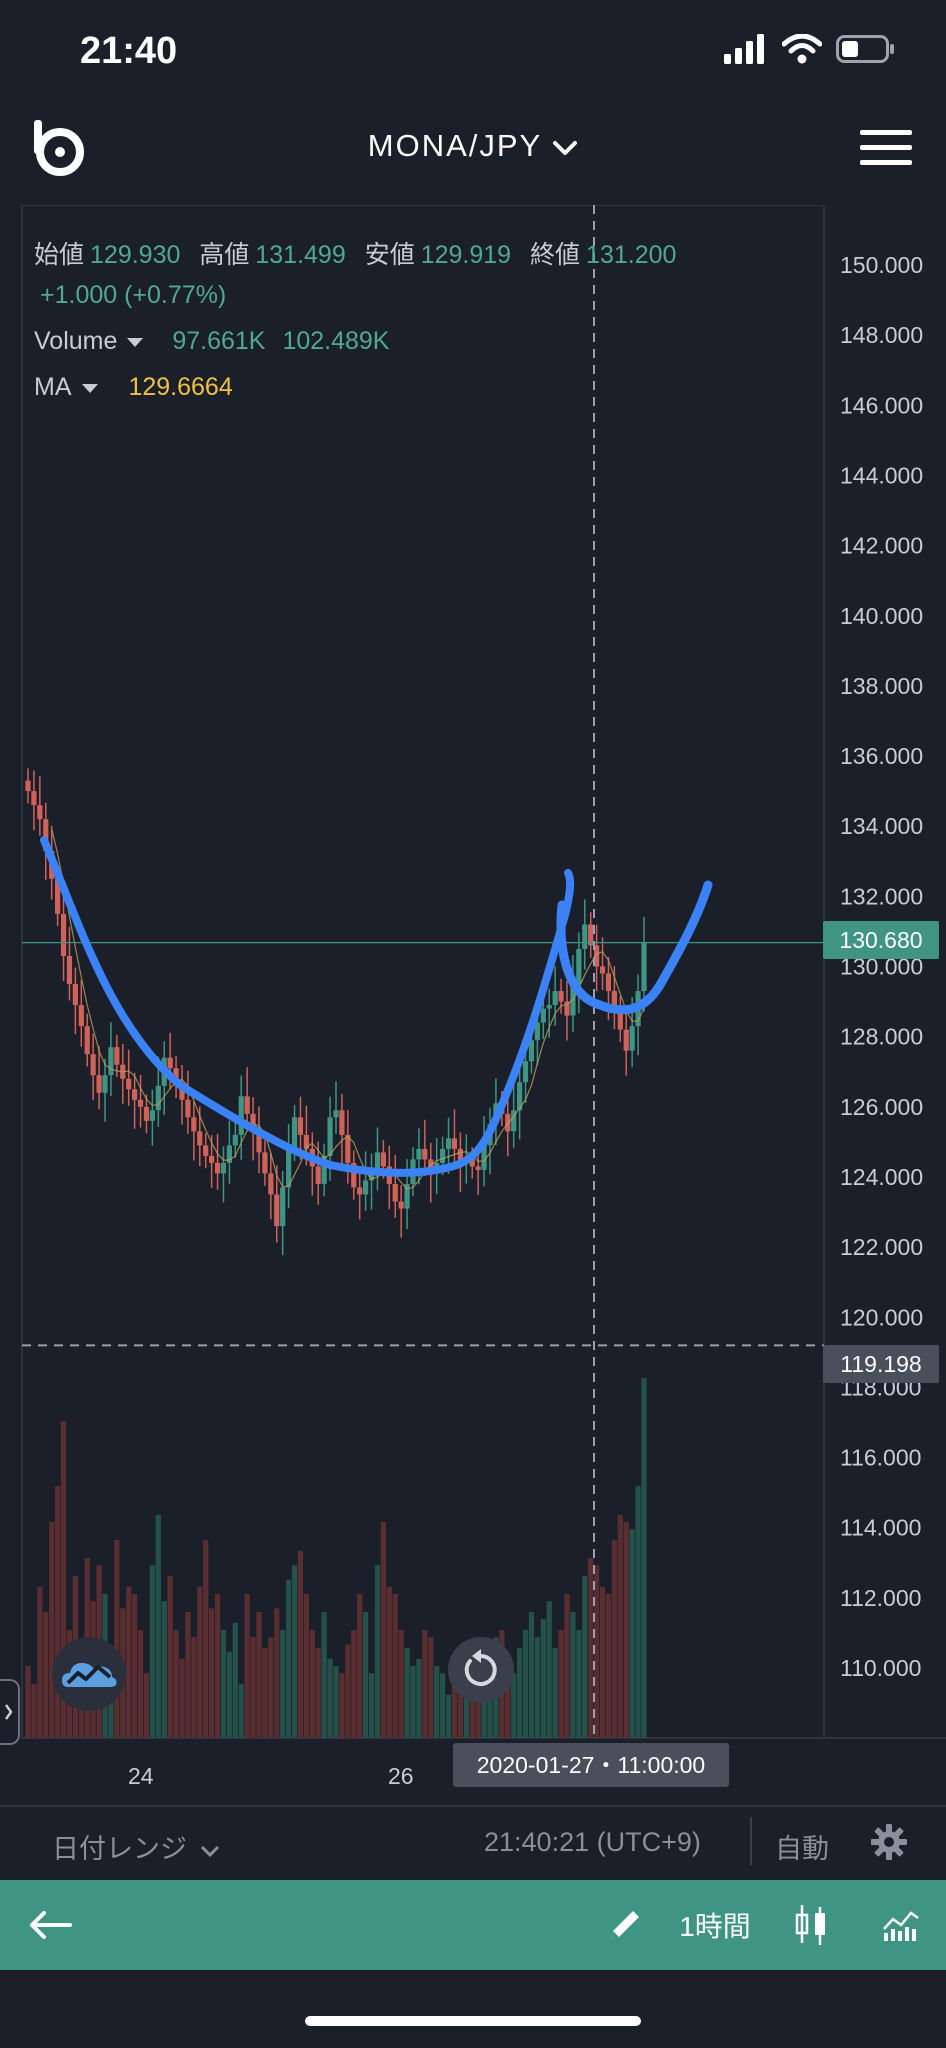 Image resolution: width=946 pixels, height=2048 pixels. Describe the element at coordinates (880, 1458) in the screenshot. I see `y-axis-tick-label: 116.000` at that location.